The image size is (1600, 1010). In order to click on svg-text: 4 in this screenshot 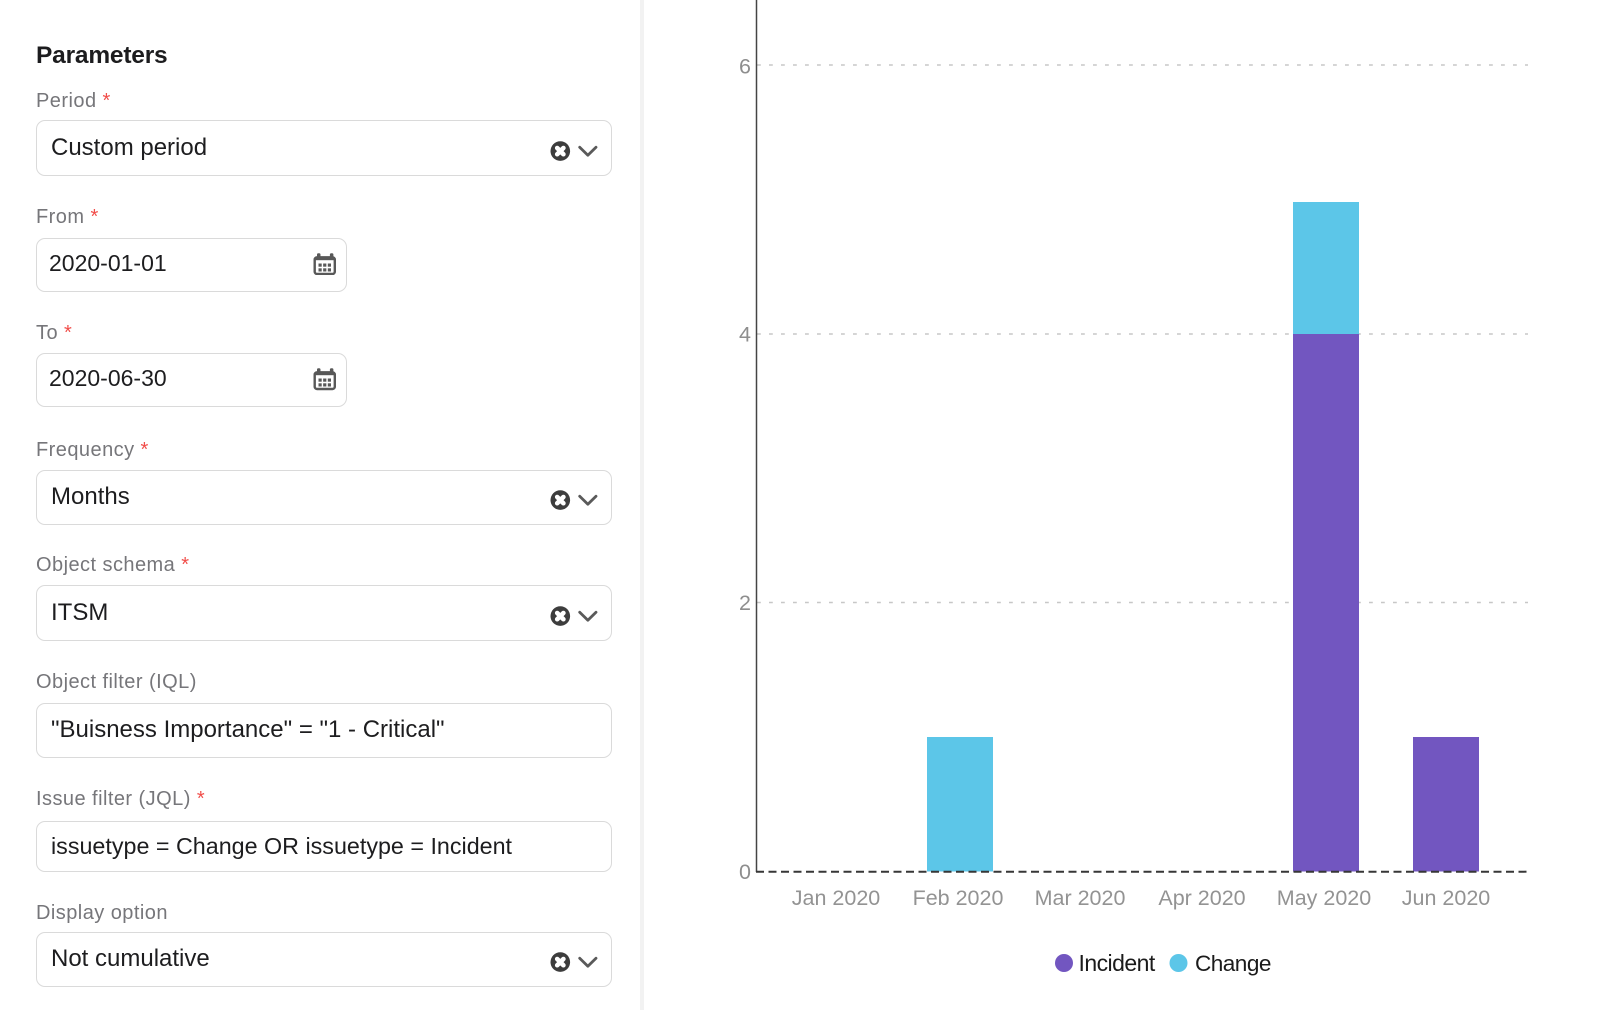, I will do `click(745, 335)`.